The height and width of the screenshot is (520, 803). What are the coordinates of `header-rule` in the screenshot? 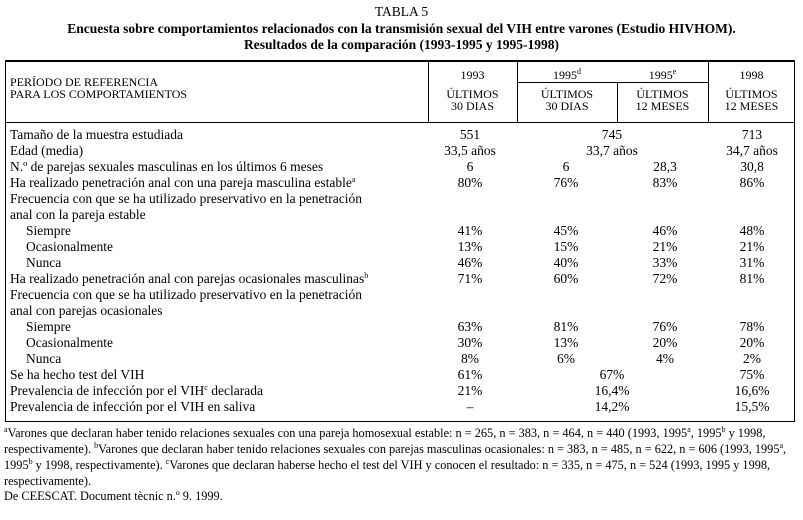 It's located at (400, 122).